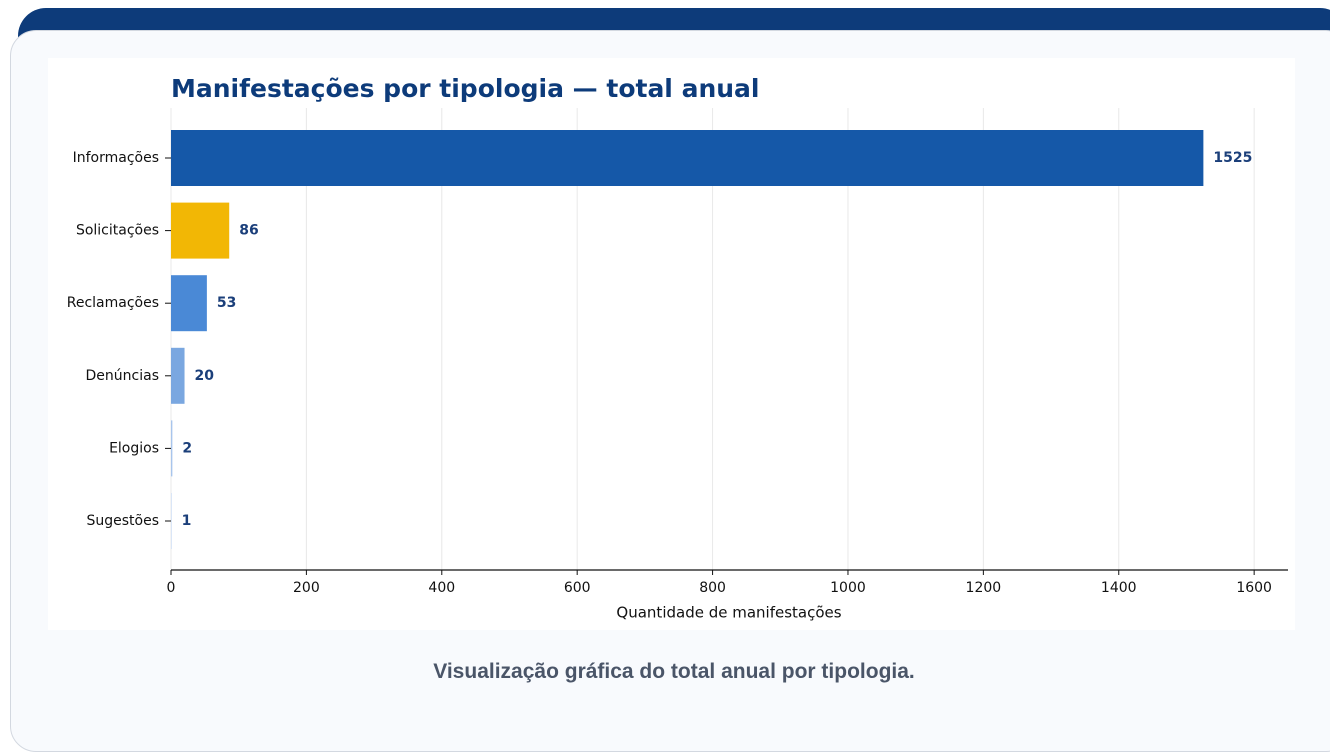 The height and width of the screenshot is (752, 1330). I want to click on y-tick-label: Sugestões, so click(122, 521).